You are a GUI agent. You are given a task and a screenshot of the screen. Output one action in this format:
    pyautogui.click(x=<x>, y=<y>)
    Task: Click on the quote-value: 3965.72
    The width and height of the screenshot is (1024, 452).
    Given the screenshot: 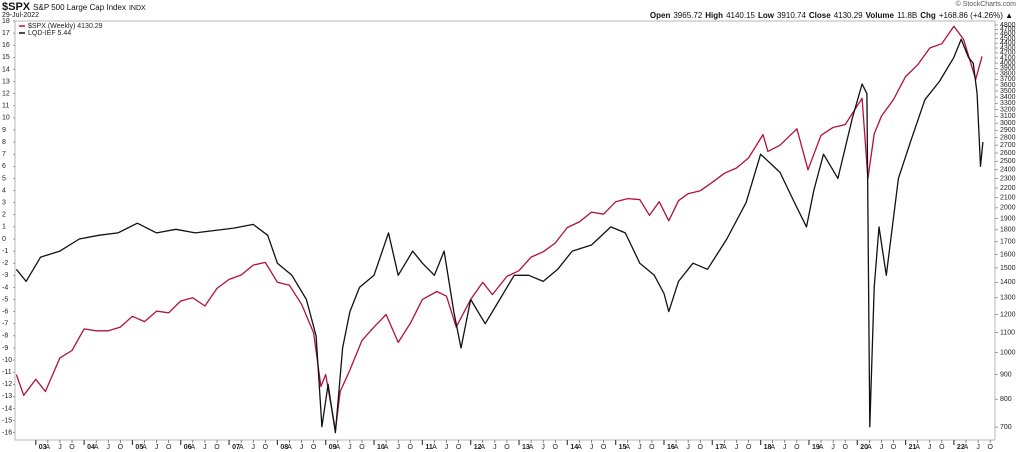 What is the action you would take?
    pyautogui.click(x=688, y=15)
    